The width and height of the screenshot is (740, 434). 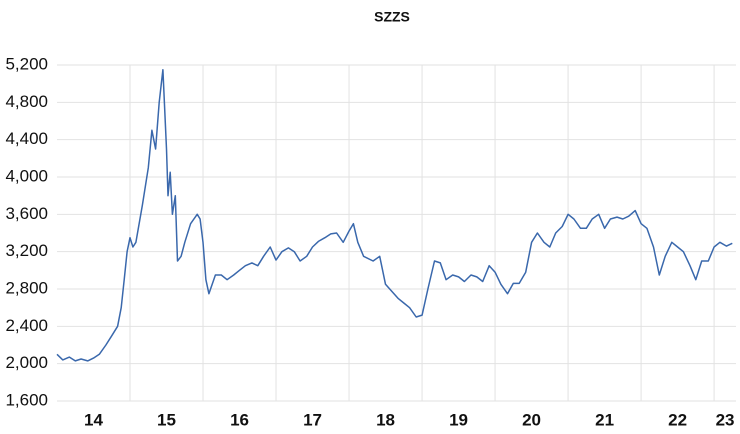 I want to click on x-tick-label: 17, so click(x=312, y=419).